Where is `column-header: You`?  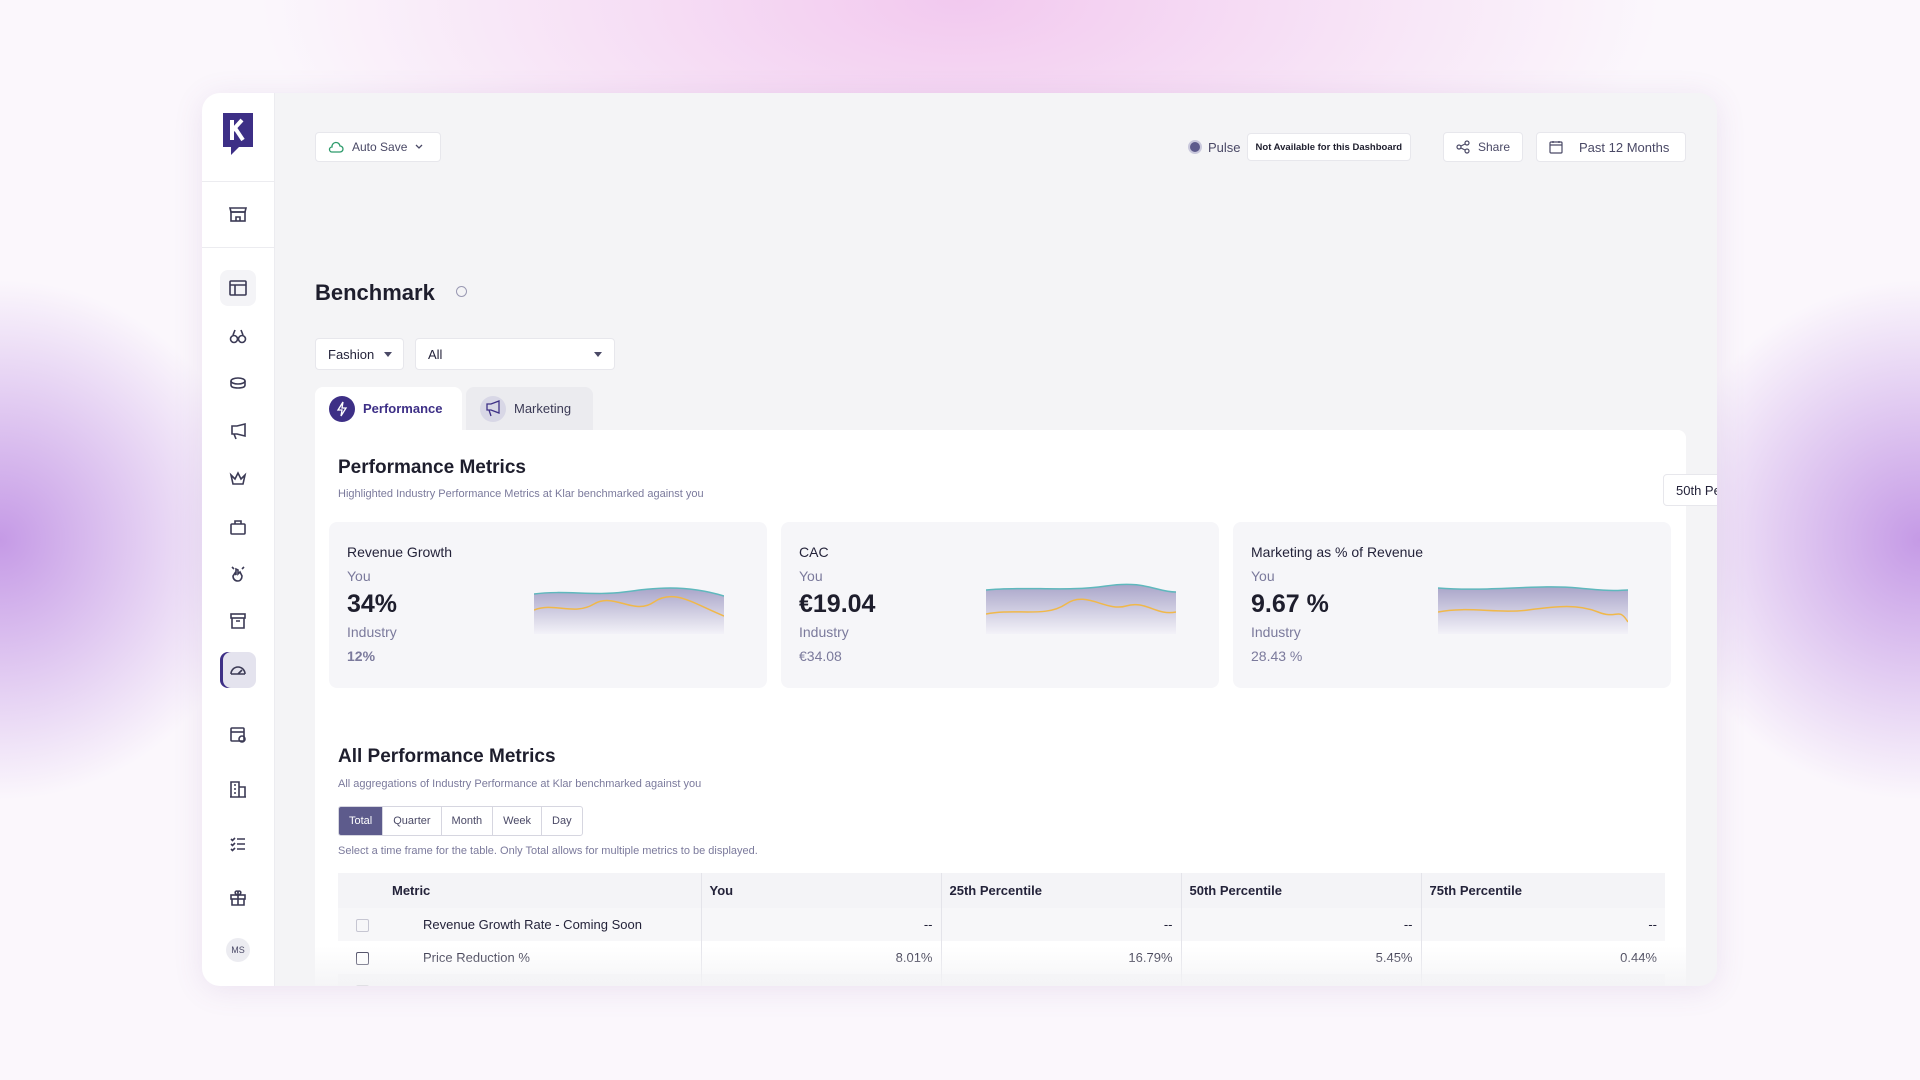
column-header: You is located at coordinates (820, 890).